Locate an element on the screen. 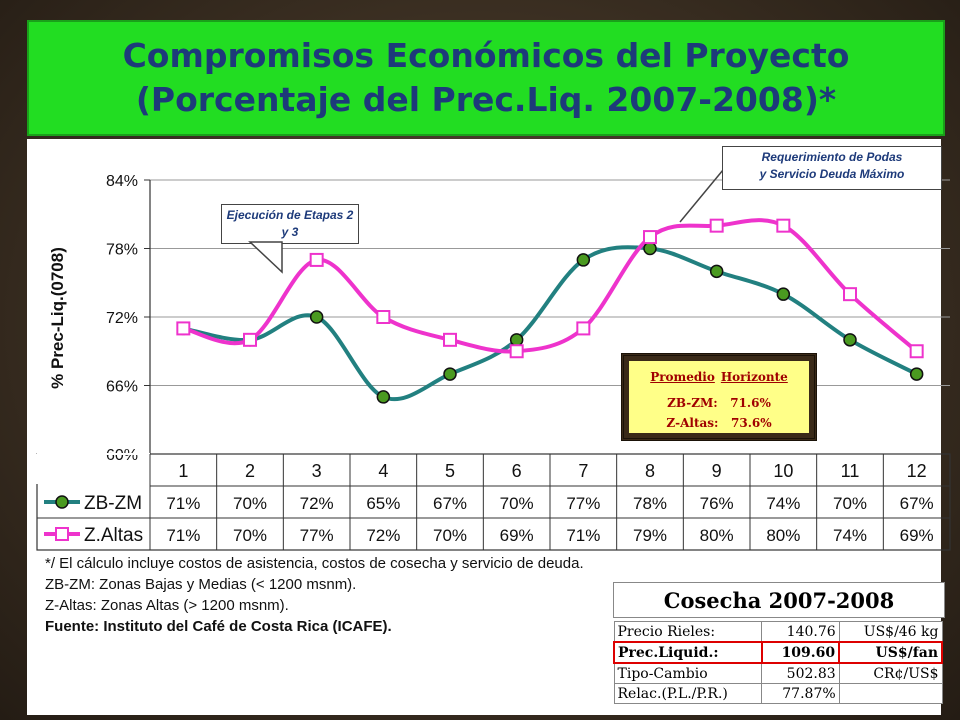 This screenshot has width=960, height=720. callout-req-line2: y Servicio Deuda Máximo is located at coordinates (832, 174).